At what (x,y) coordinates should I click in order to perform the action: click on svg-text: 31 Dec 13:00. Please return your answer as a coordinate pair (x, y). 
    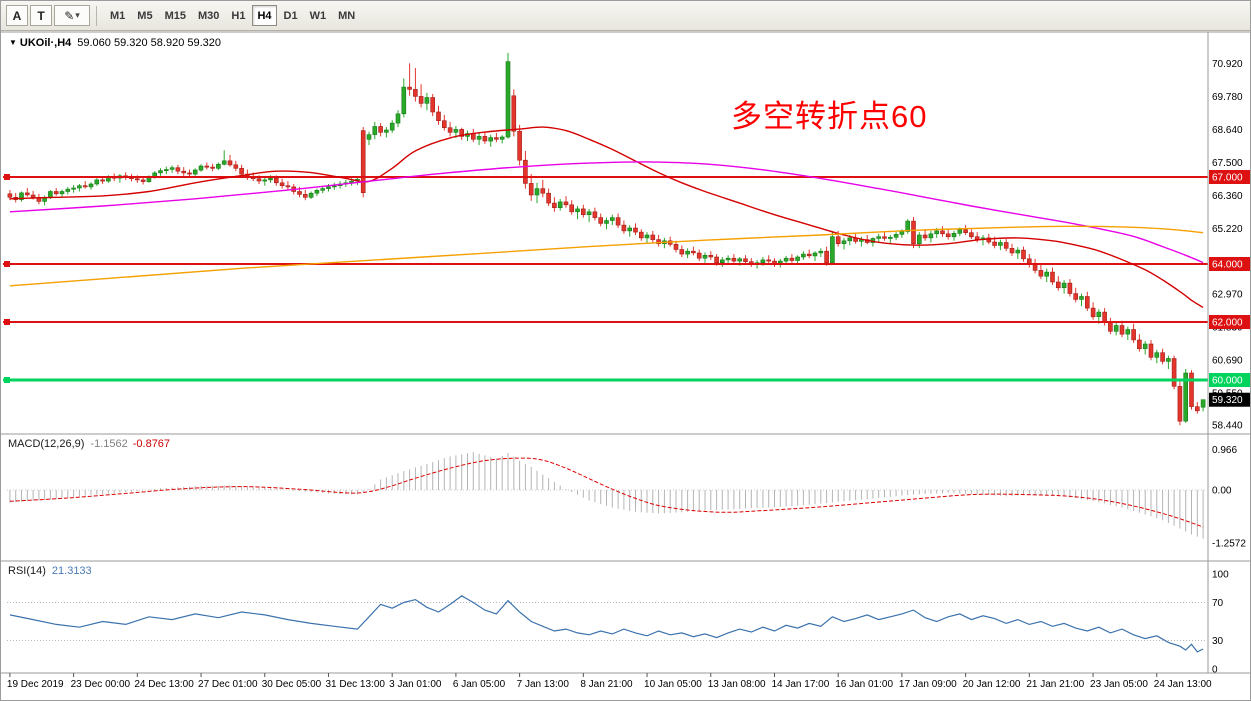
    Looking at the image, I should click on (355, 684).